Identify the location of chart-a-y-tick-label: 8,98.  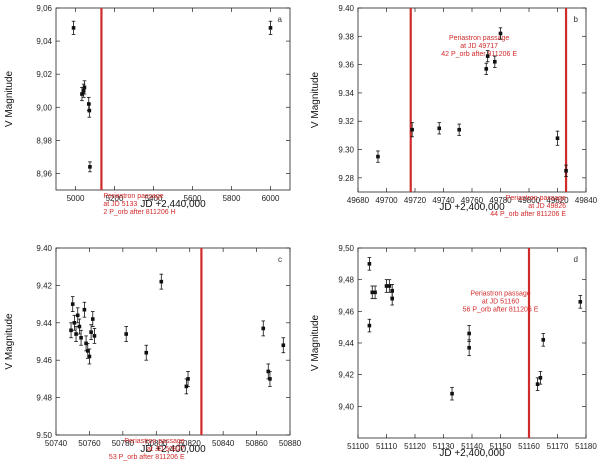
(44, 140).